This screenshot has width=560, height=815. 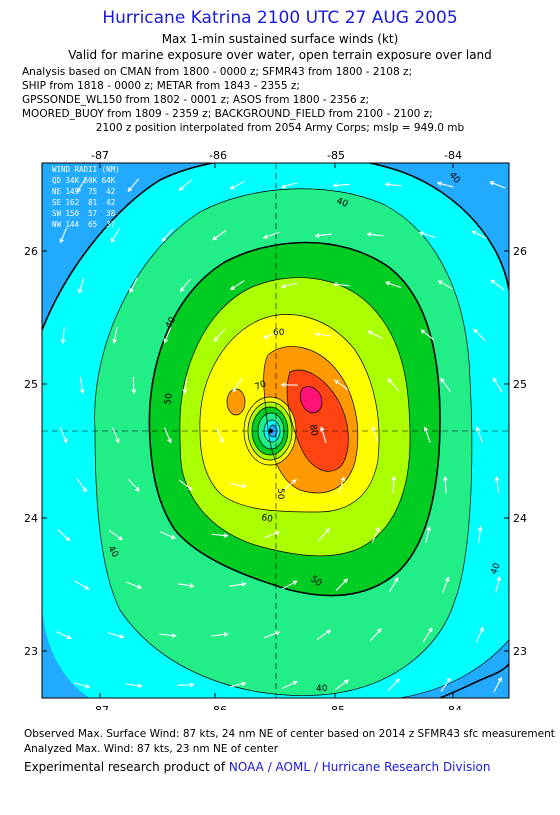 I want to click on wind-radii-row: SE 162 81 42, so click(x=83, y=202).